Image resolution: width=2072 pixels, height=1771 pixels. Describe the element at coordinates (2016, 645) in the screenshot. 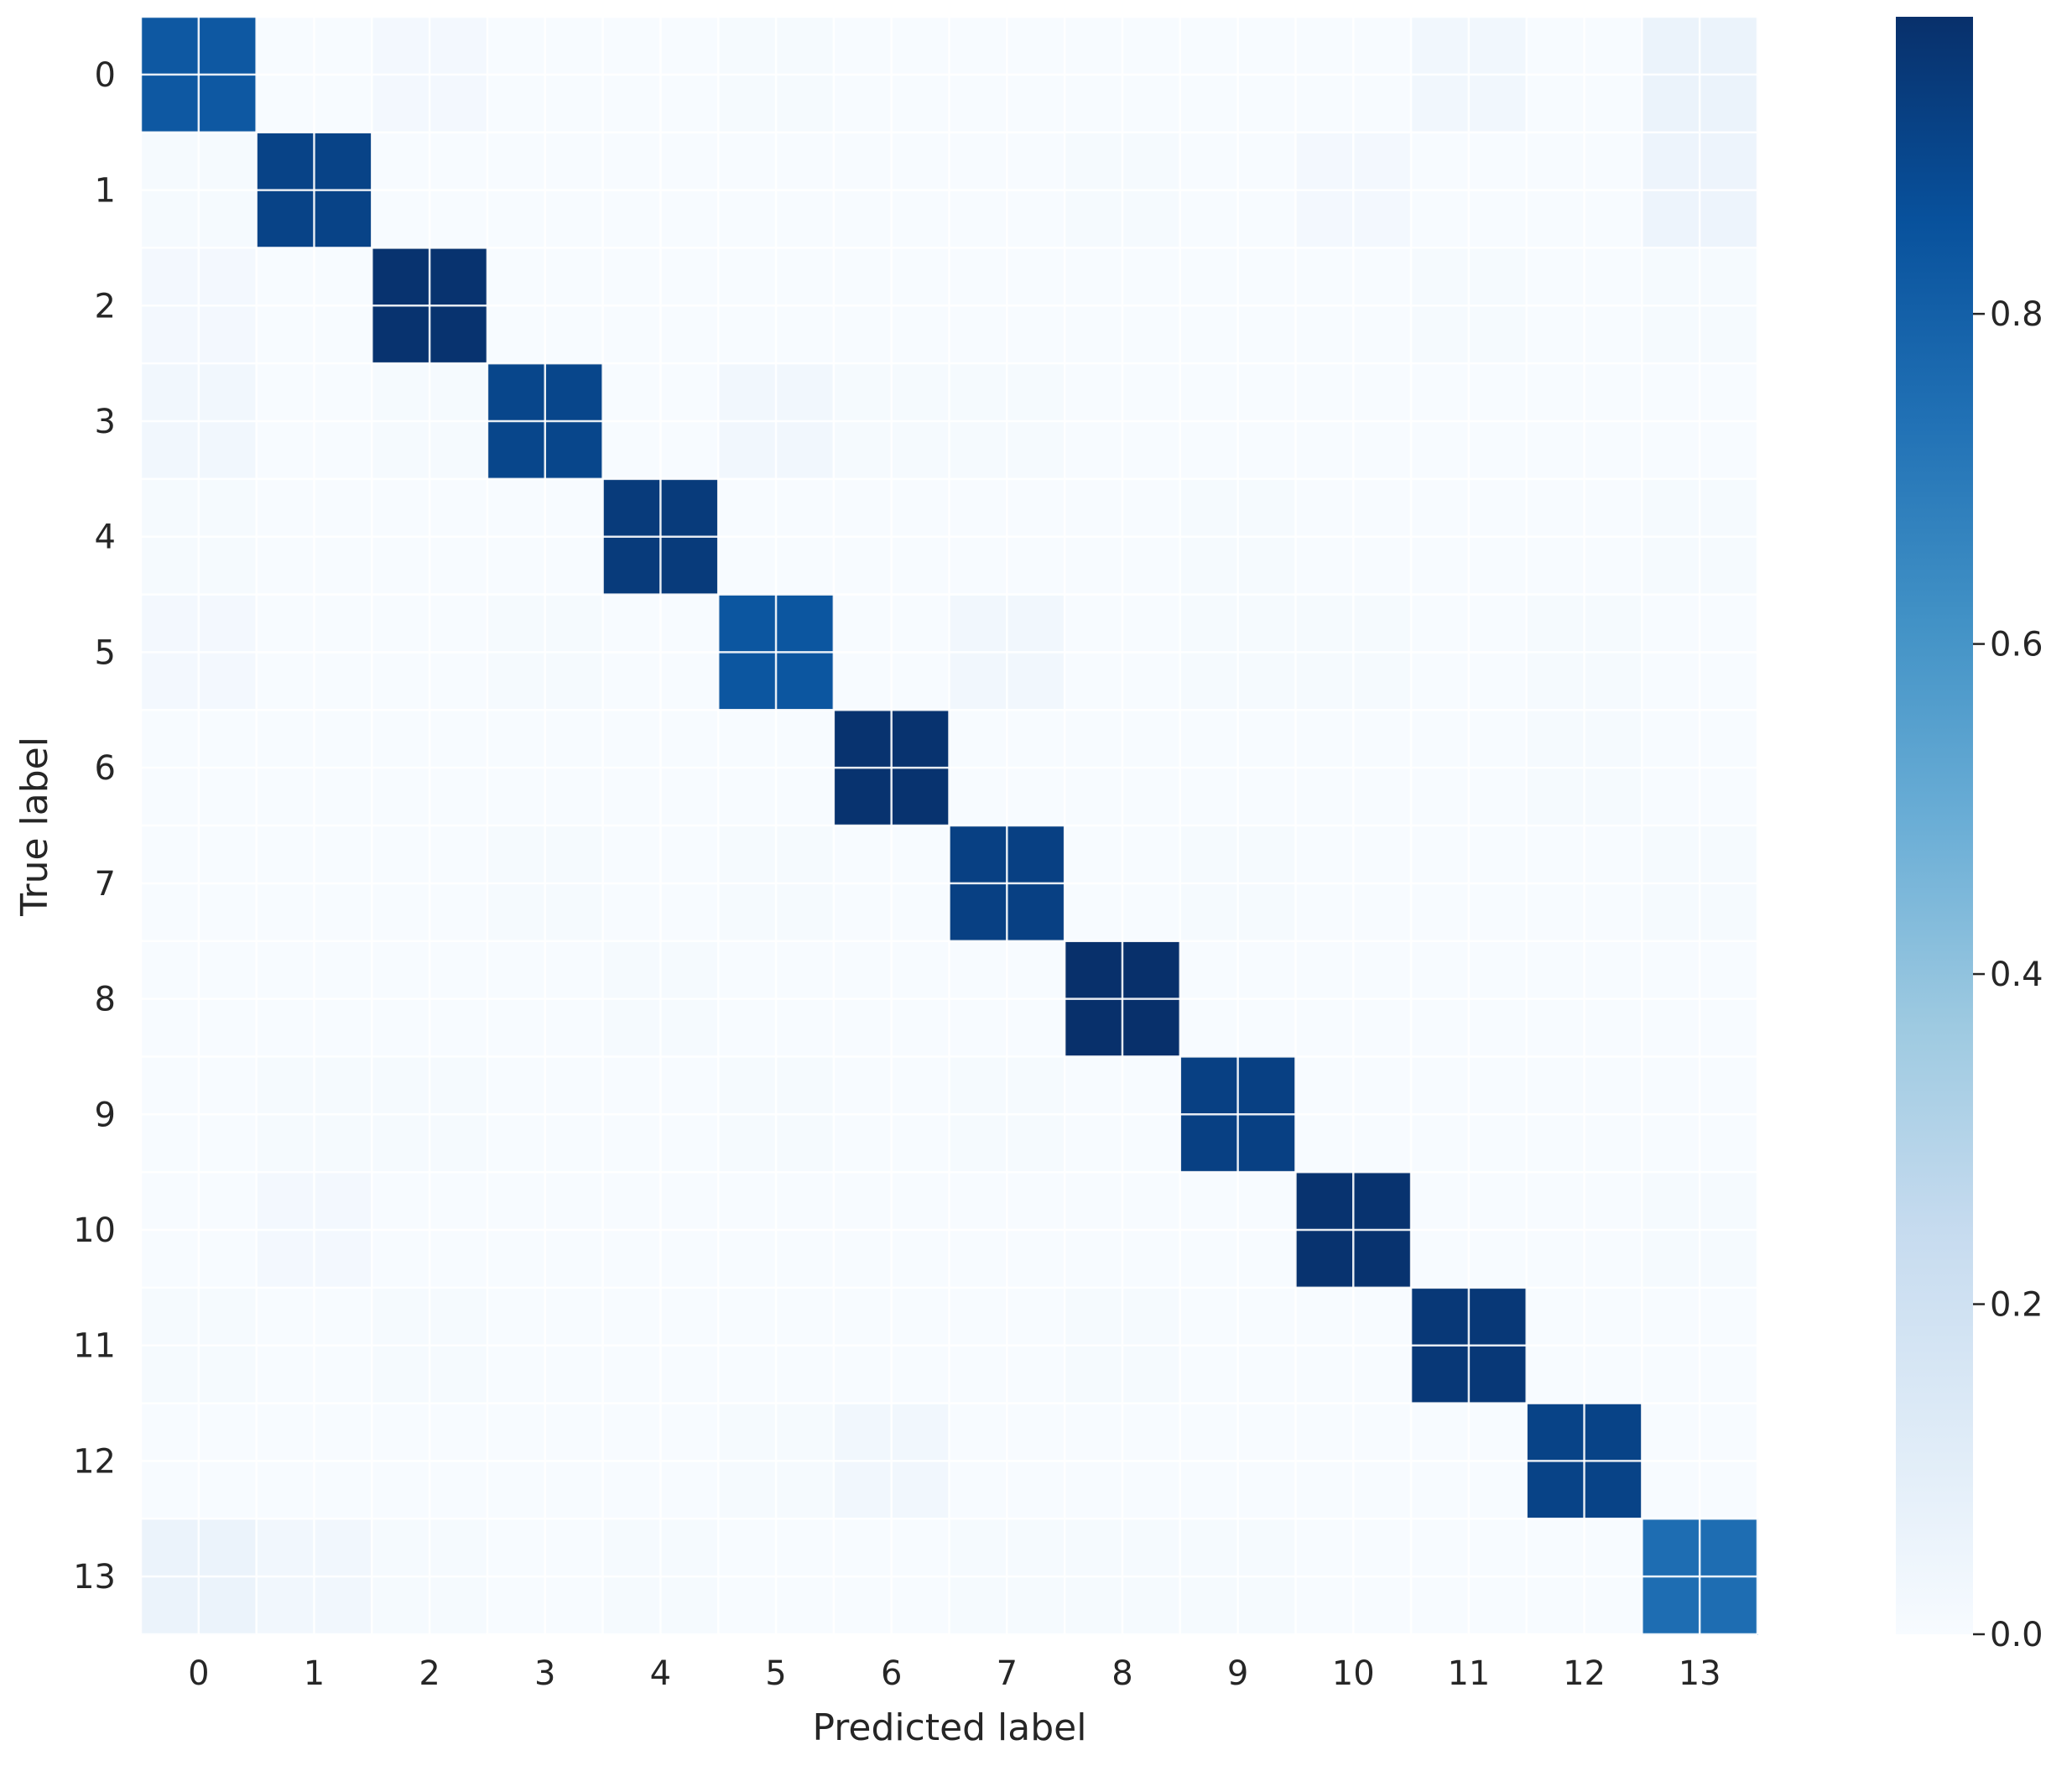

I see `colorbar-tick-label: 0.6` at that location.